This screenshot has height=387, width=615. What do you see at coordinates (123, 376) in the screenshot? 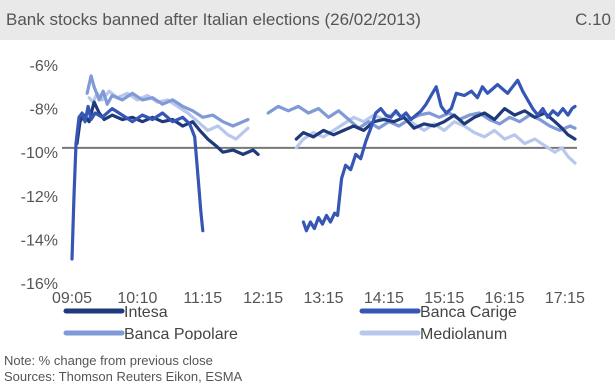
I see `sources-text: Sources: Thomson Reuters Eikon, ESMA` at bounding box center [123, 376].